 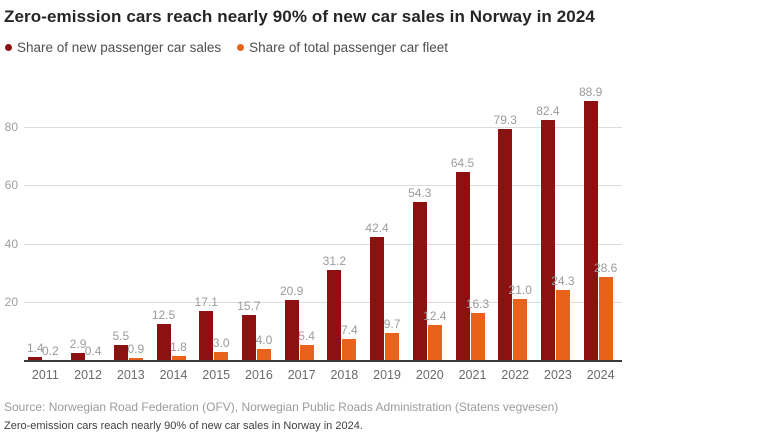 I want to click on x-axis-label-2021: 2021, so click(x=472, y=375).